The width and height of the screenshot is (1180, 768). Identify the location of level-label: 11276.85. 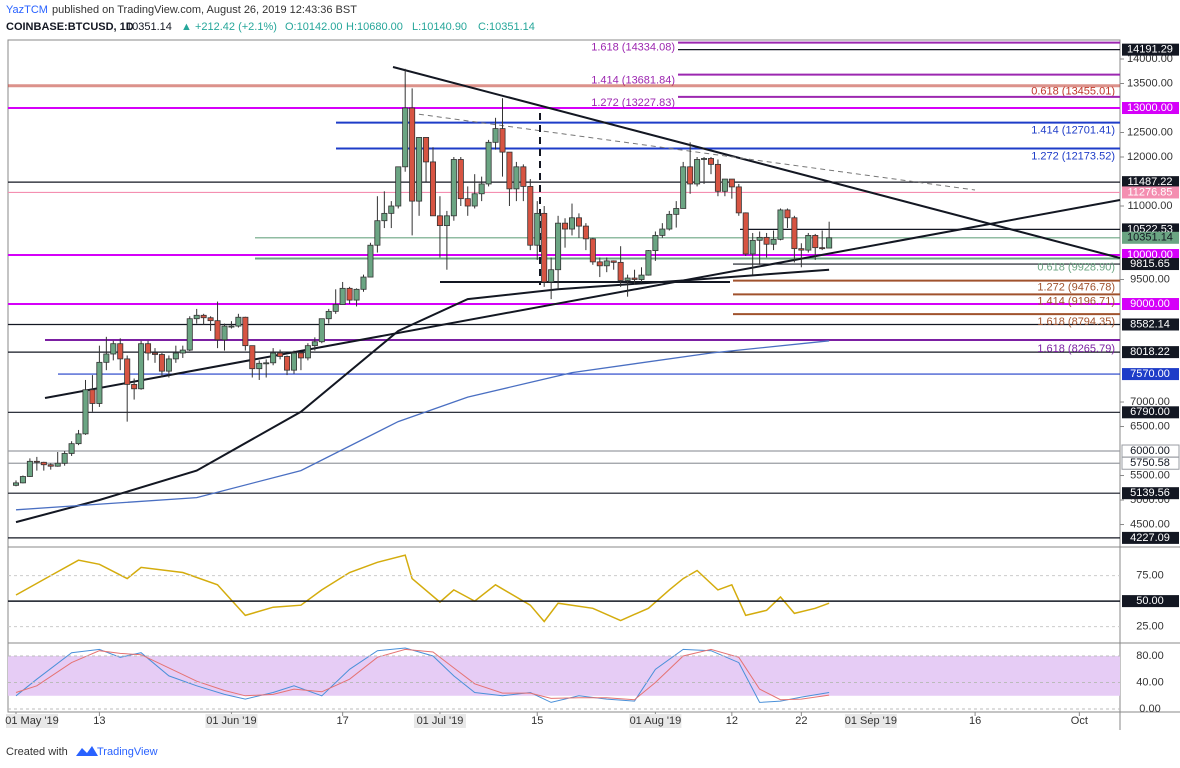
(1149, 192).